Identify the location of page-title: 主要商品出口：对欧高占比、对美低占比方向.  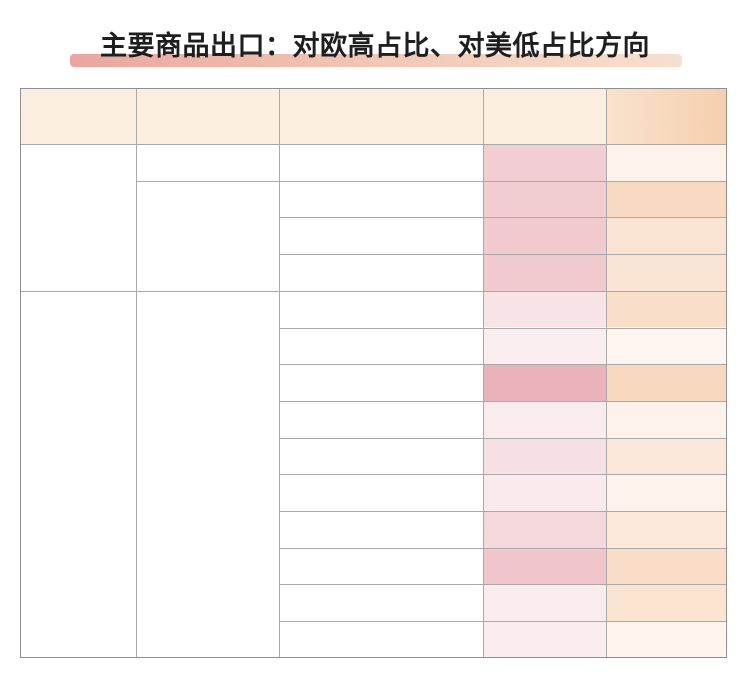
(375, 46).